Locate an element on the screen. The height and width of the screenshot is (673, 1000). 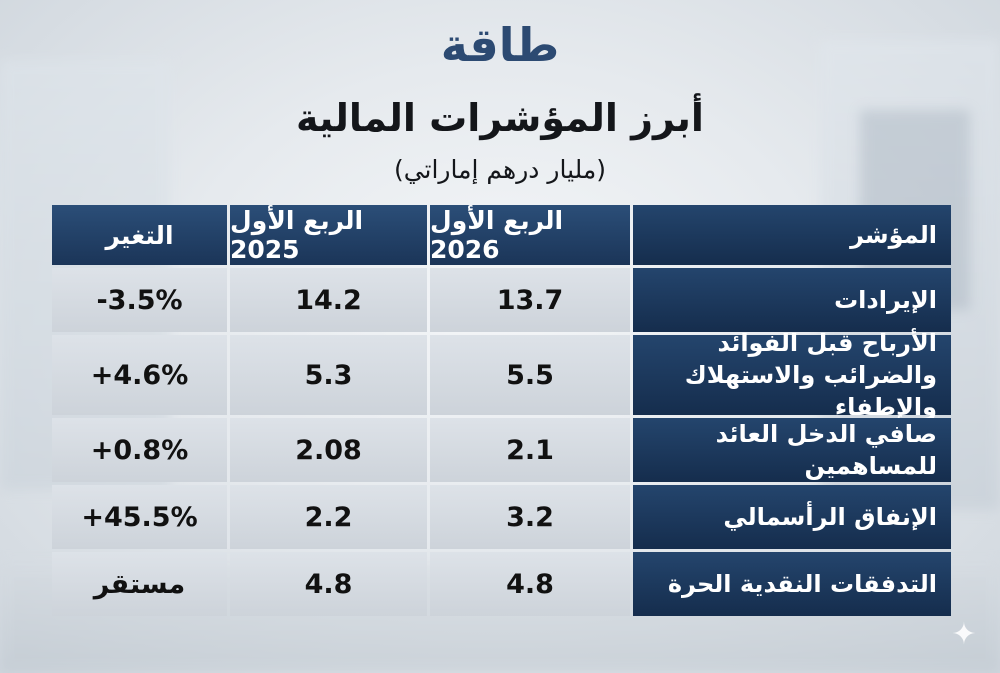
column-header-q1-2025: الربع الأول 2025 is located at coordinates (328, 235).